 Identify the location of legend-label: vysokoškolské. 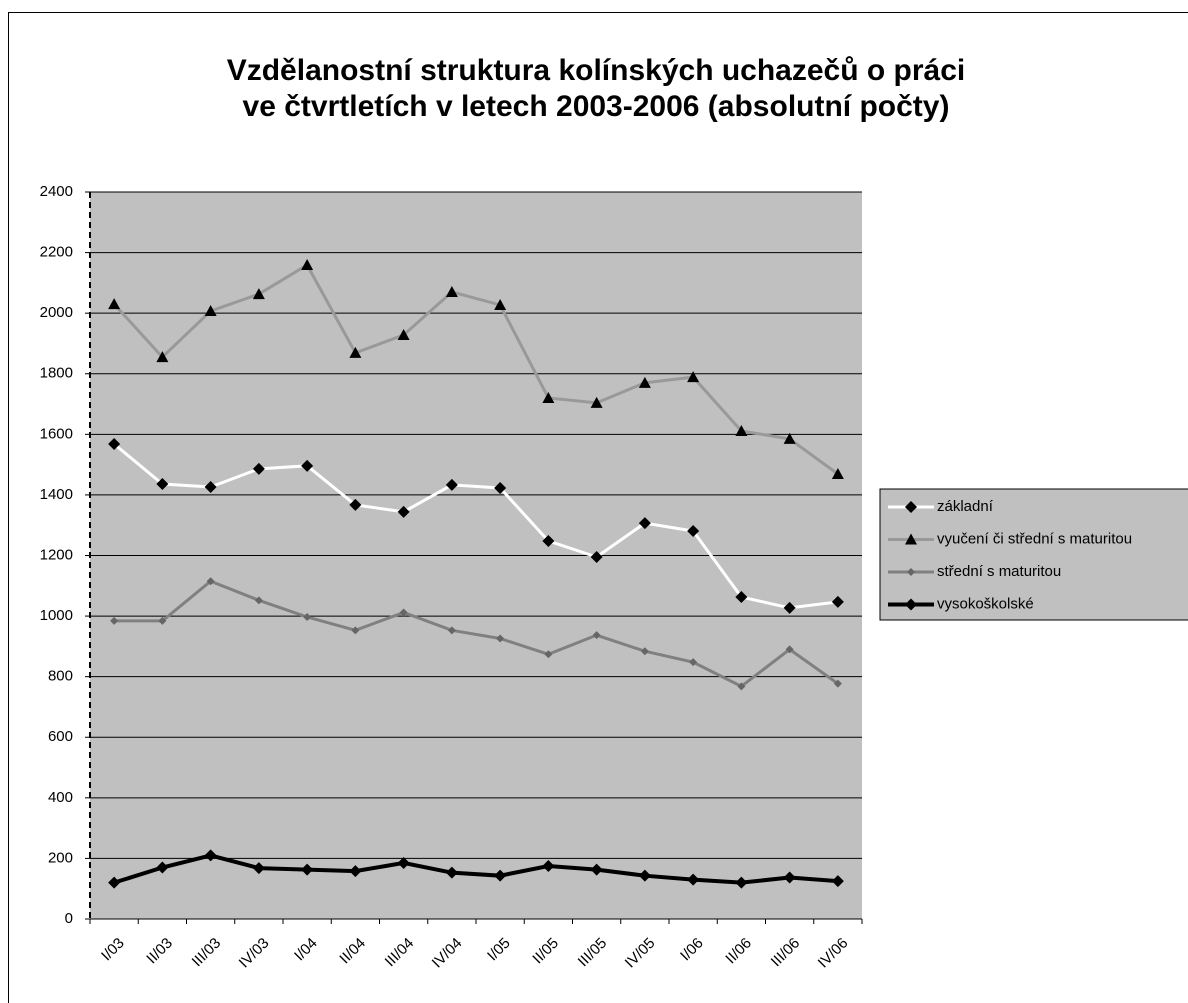
(985, 603).